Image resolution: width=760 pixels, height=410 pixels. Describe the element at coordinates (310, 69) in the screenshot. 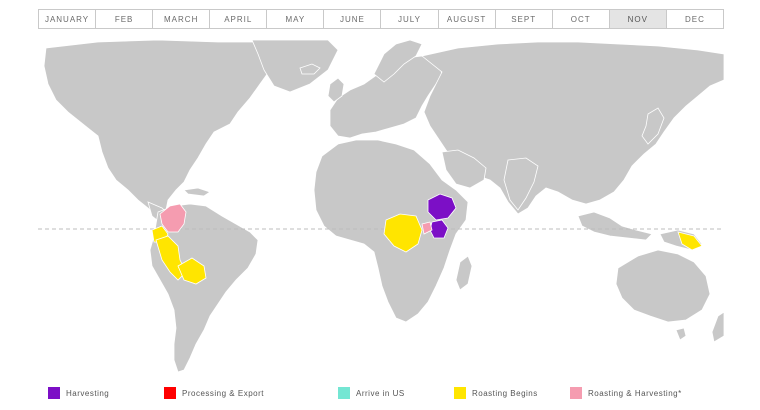

I see `iceland` at that location.